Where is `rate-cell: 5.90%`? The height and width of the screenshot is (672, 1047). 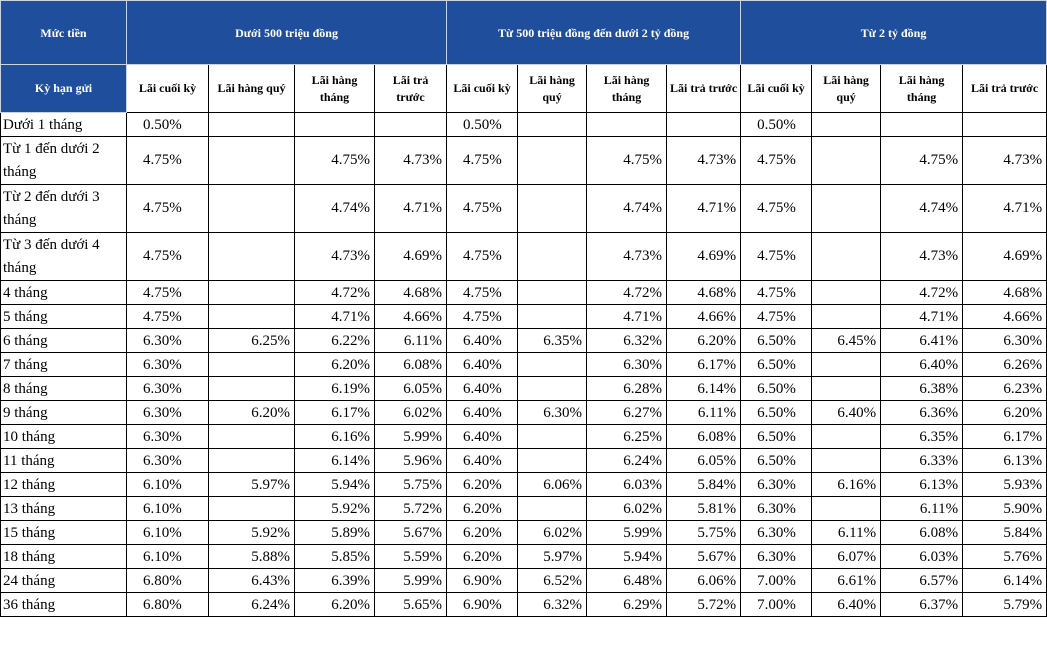
rate-cell: 5.90% is located at coordinates (1004, 508).